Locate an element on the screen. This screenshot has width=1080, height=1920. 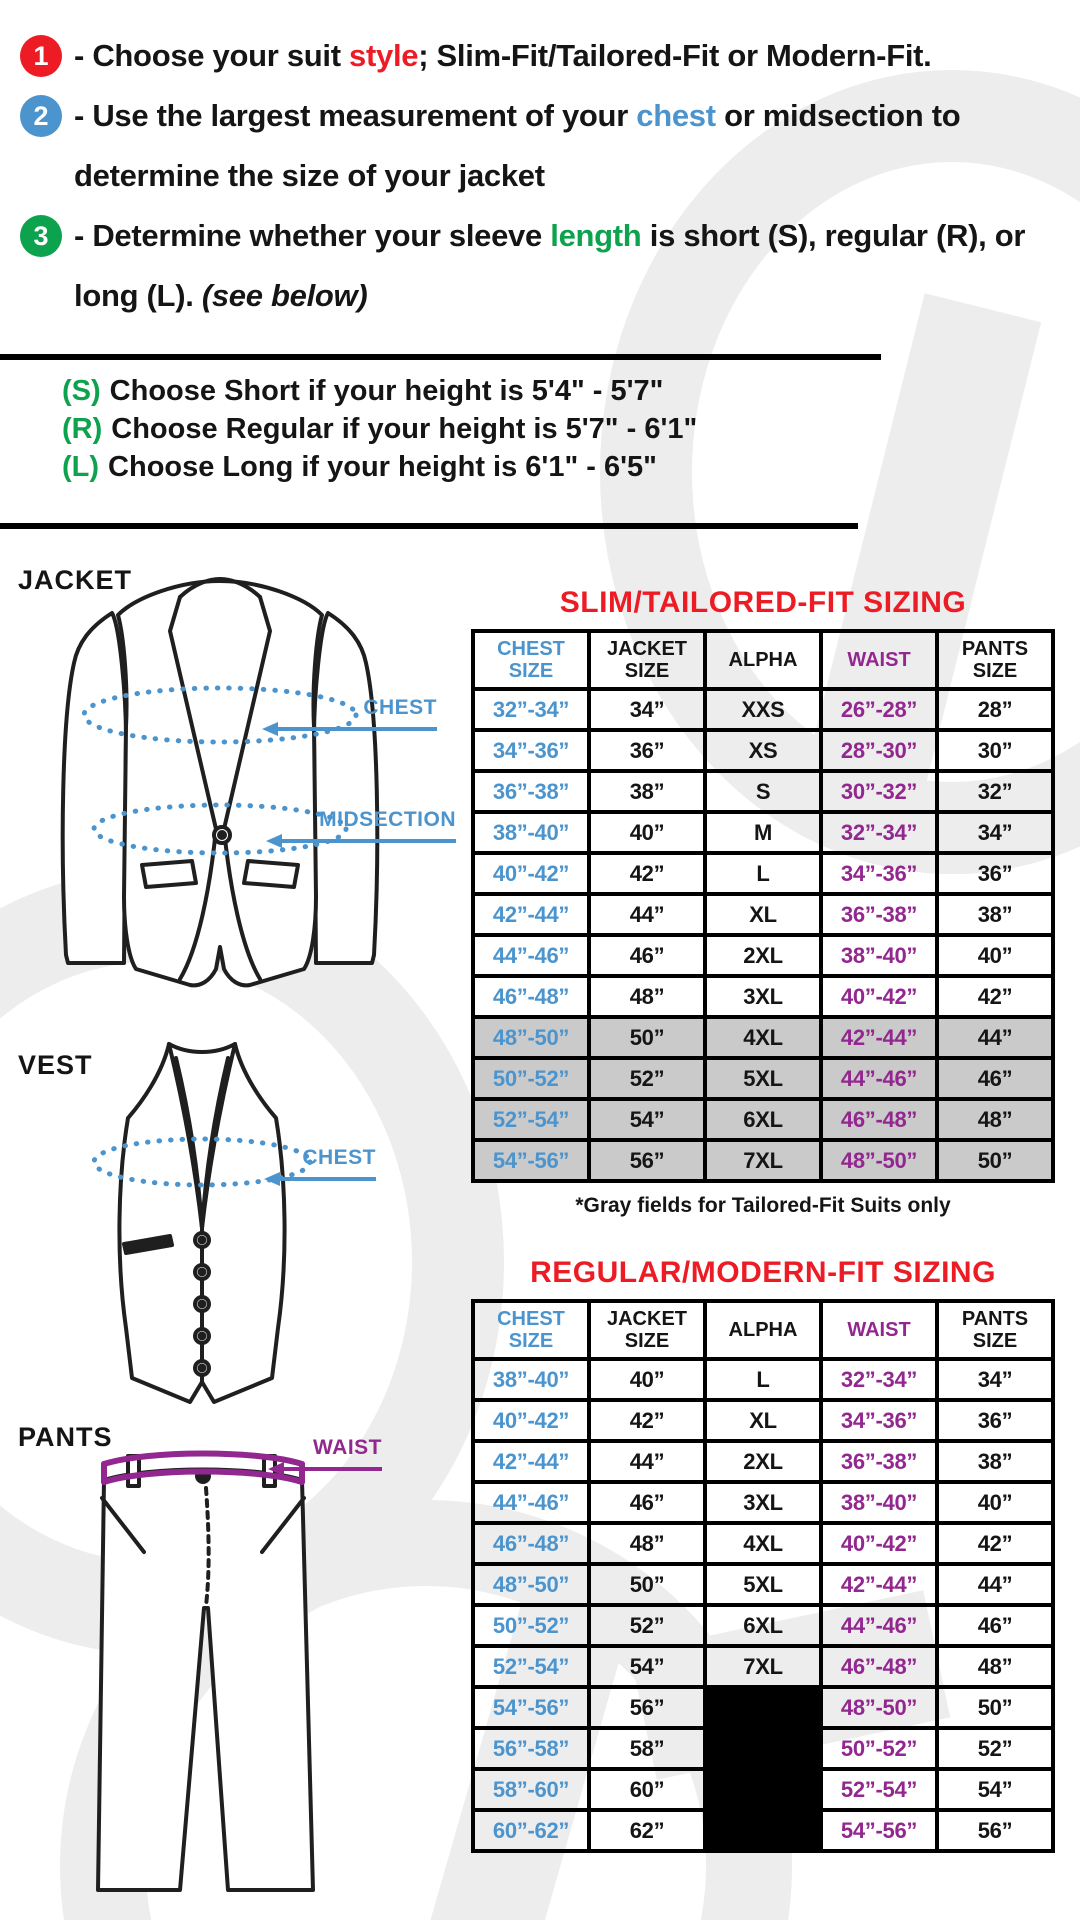
table-row: 50”-52” 52” 5XL 44”-46” 46” is located at coordinates (763, 1078).